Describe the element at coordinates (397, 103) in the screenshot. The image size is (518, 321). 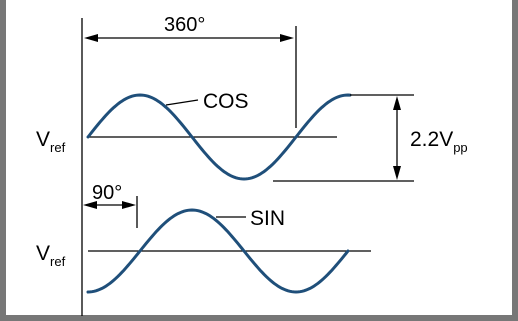
I see `amplitude-arrow-up` at that location.